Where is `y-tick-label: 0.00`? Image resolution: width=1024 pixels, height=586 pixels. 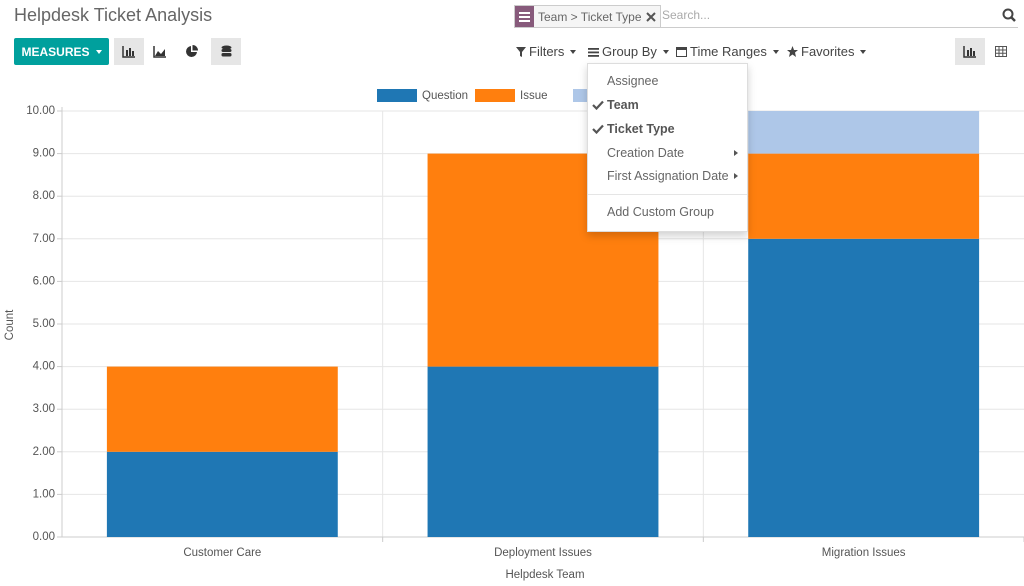 y-tick-label: 0.00 is located at coordinates (44, 537).